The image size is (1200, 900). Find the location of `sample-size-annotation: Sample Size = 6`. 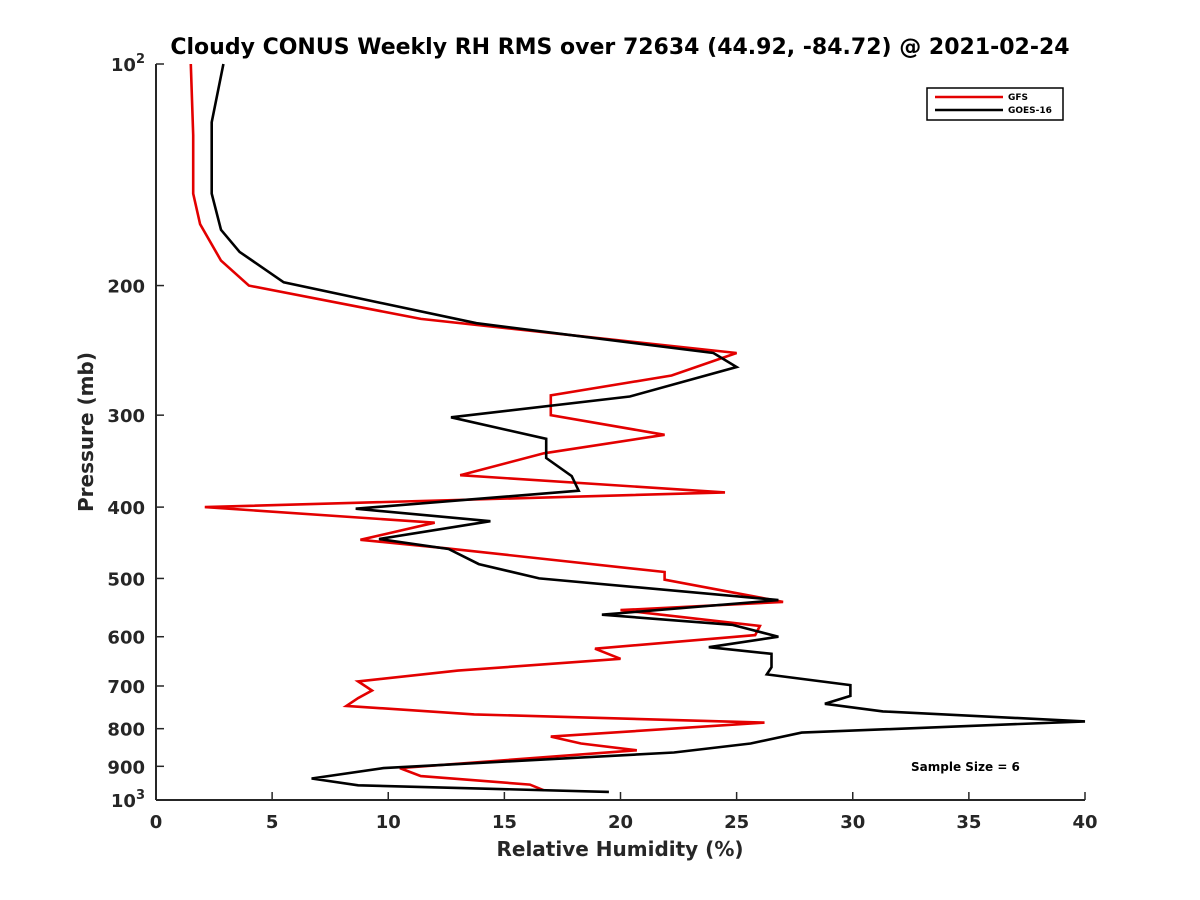

sample-size-annotation: Sample Size = 6 is located at coordinates (965, 767).